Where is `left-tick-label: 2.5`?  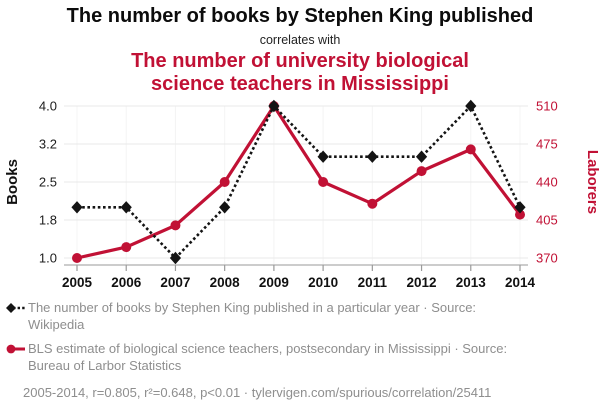 left-tick-label: 2.5 is located at coordinates (48, 182).